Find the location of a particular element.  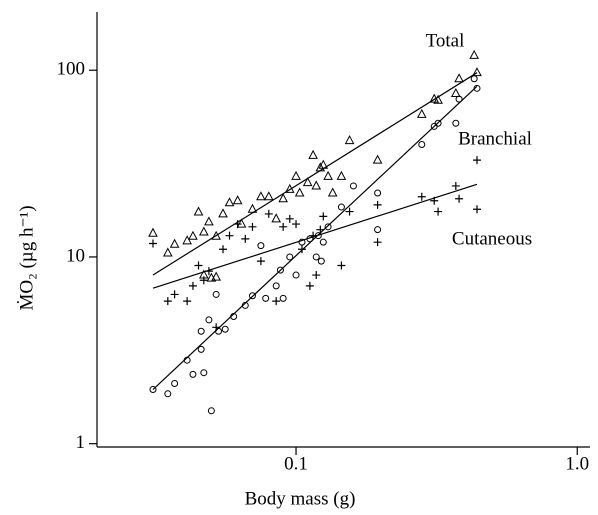

x-tick-label: 0.1 is located at coordinates (296, 463).